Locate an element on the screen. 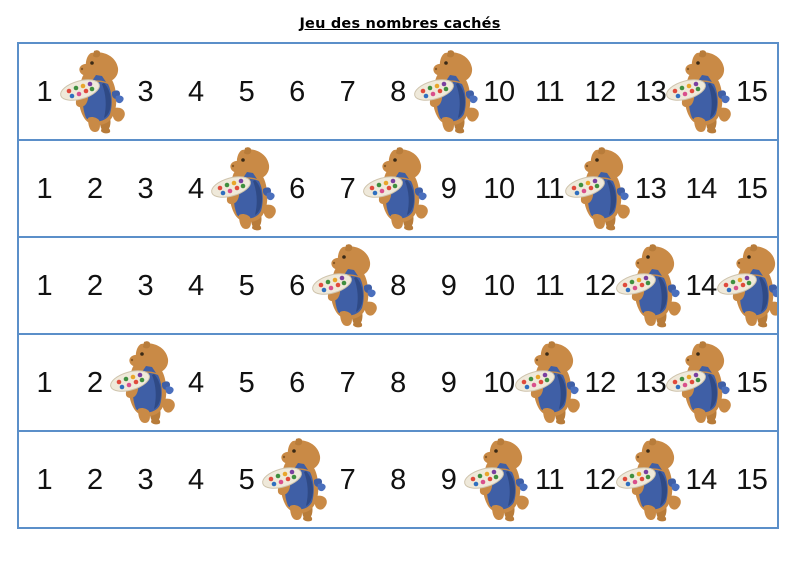 The height and width of the screenshot is (566, 800). number-label: 15 is located at coordinates (752, 383).